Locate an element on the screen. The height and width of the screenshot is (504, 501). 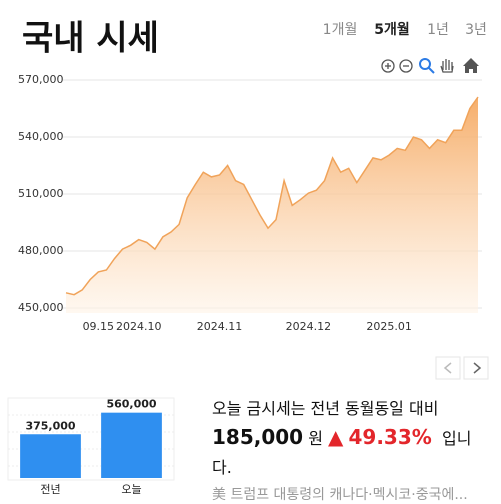
tab: 1개월 is located at coordinates (340, 30).